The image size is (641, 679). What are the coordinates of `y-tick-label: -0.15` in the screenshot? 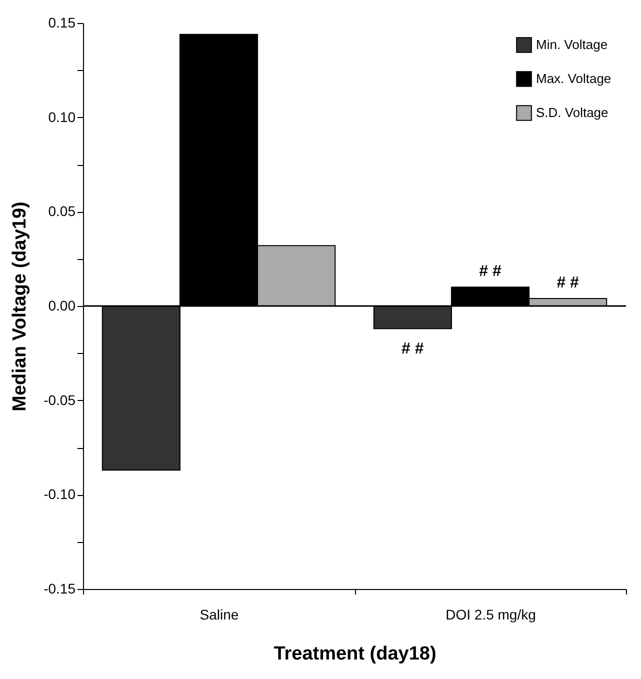 It's located at (60, 588).